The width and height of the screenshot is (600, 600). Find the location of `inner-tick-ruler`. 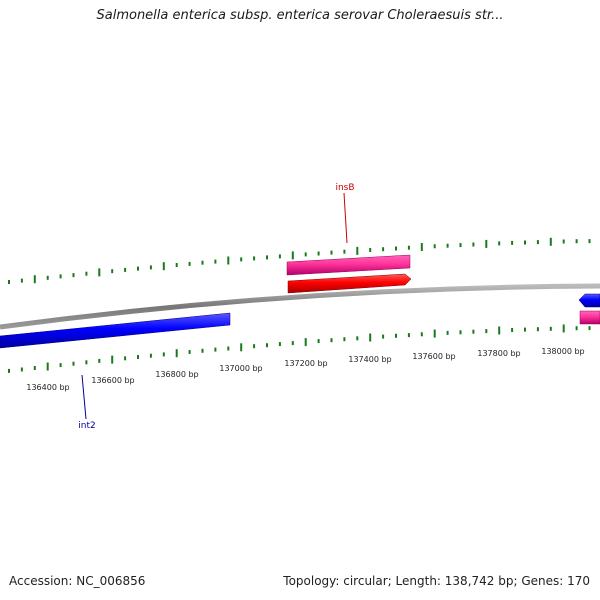

inner-tick-ruler is located at coordinates (299, 348).